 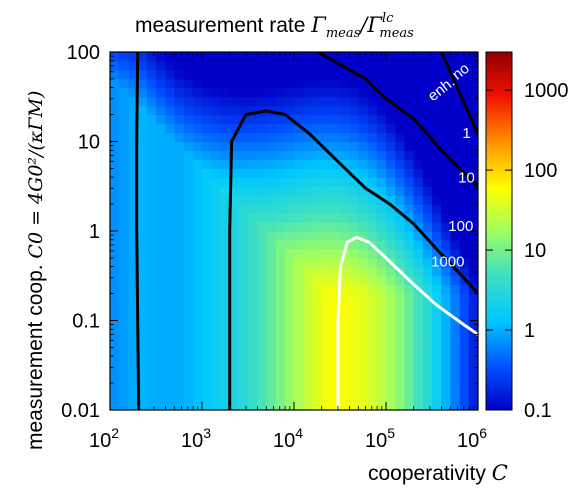 I want to click on x-label-text: cooperativity, so click(x=430, y=473).